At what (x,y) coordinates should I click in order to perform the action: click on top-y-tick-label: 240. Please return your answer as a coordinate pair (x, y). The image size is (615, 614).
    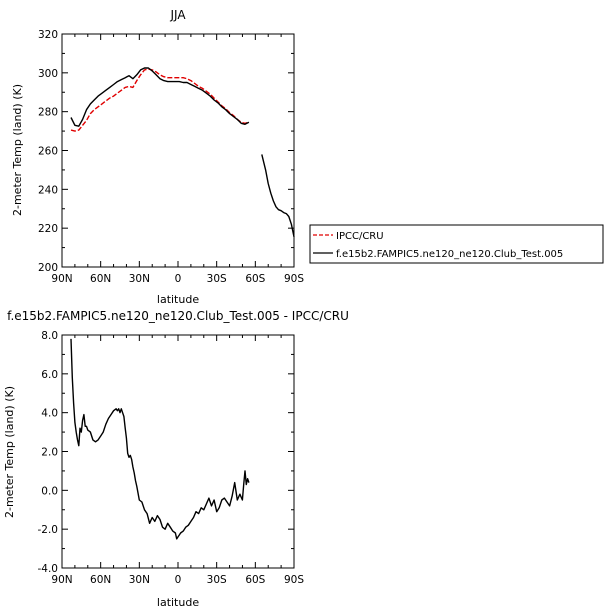
    Looking at the image, I should click on (48, 190).